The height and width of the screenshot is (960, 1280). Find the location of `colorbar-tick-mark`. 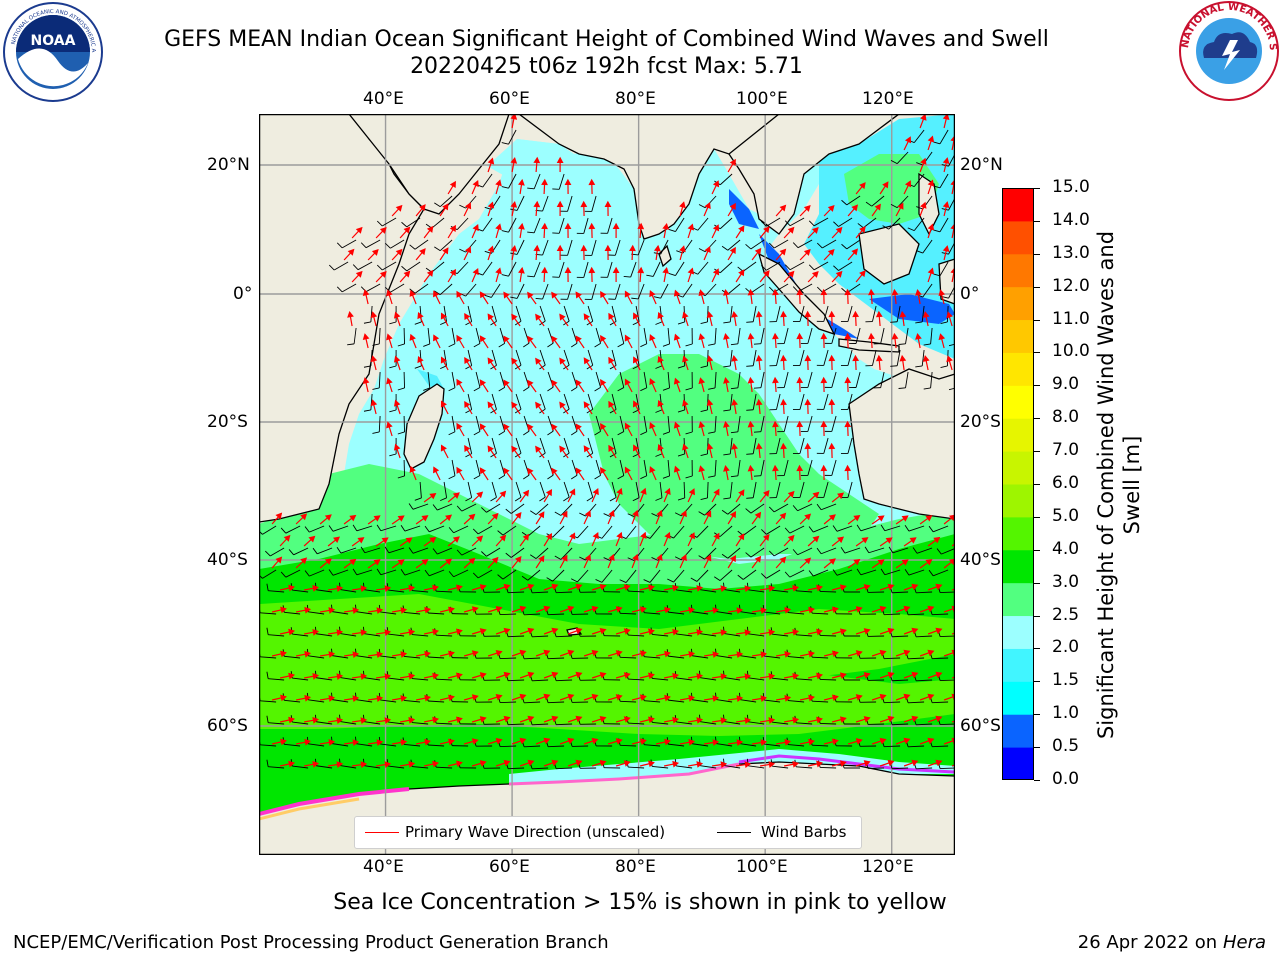

colorbar-tick-mark is located at coordinates (1037, 748).